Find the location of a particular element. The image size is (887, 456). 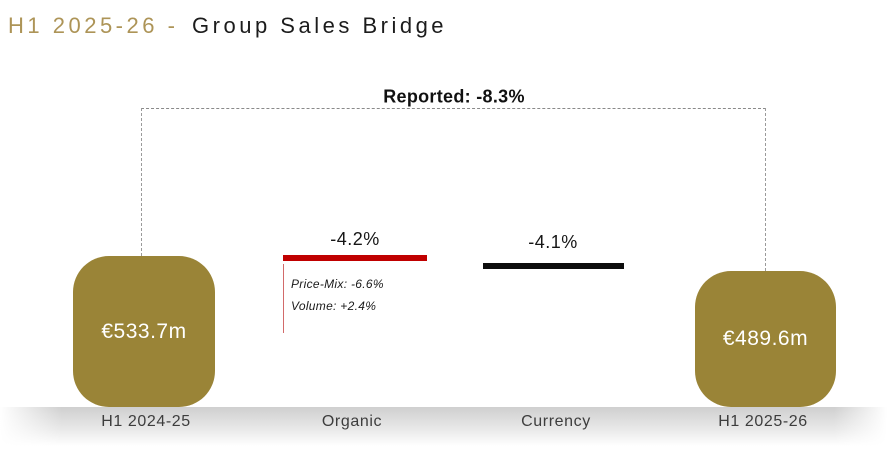

end-bar-value: €489.6m is located at coordinates (765, 338).